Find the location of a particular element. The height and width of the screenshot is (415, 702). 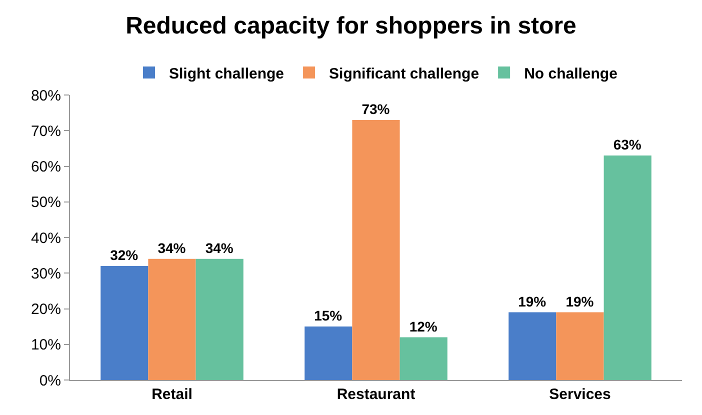

data-label: 15% is located at coordinates (328, 316).